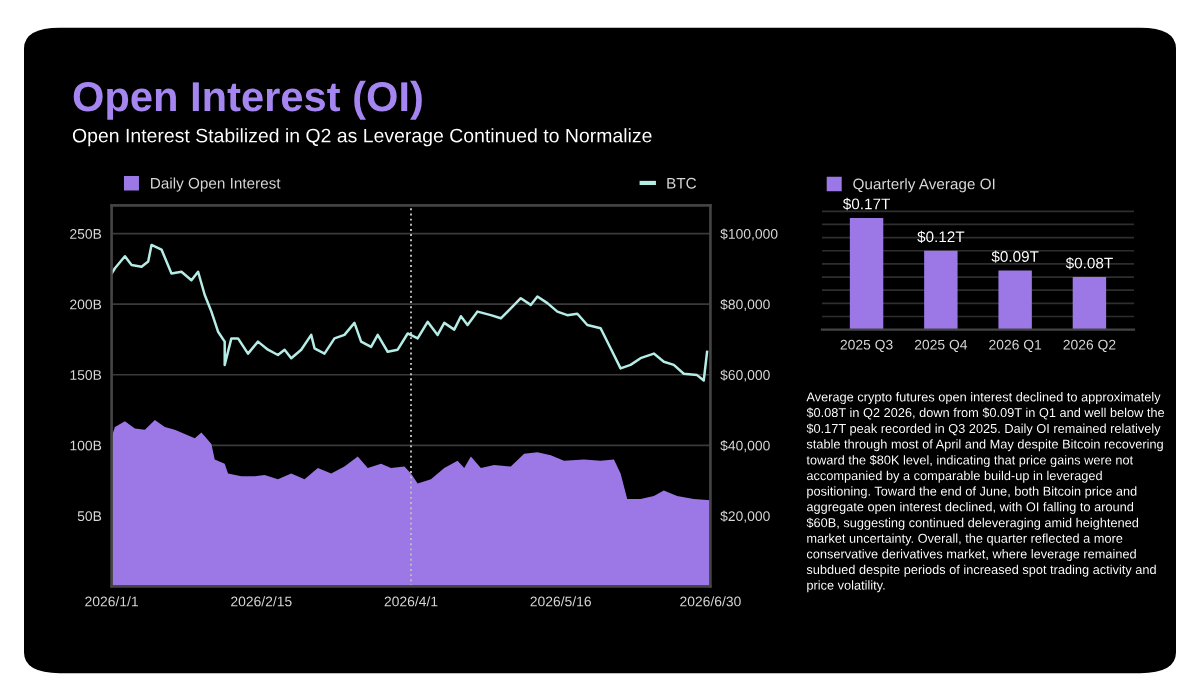 This screenshot has height=694, width=1200. I want to click on chart-subtitle: Open Interest Stabilized in Q2 as Leverage Continued to Normalize, so click(362, 137).